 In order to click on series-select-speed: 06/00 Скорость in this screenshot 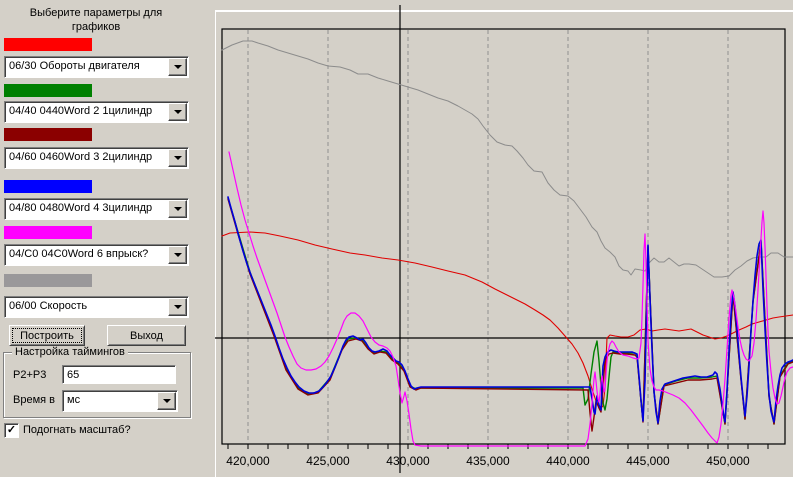, I will do `click(96, 307)`.